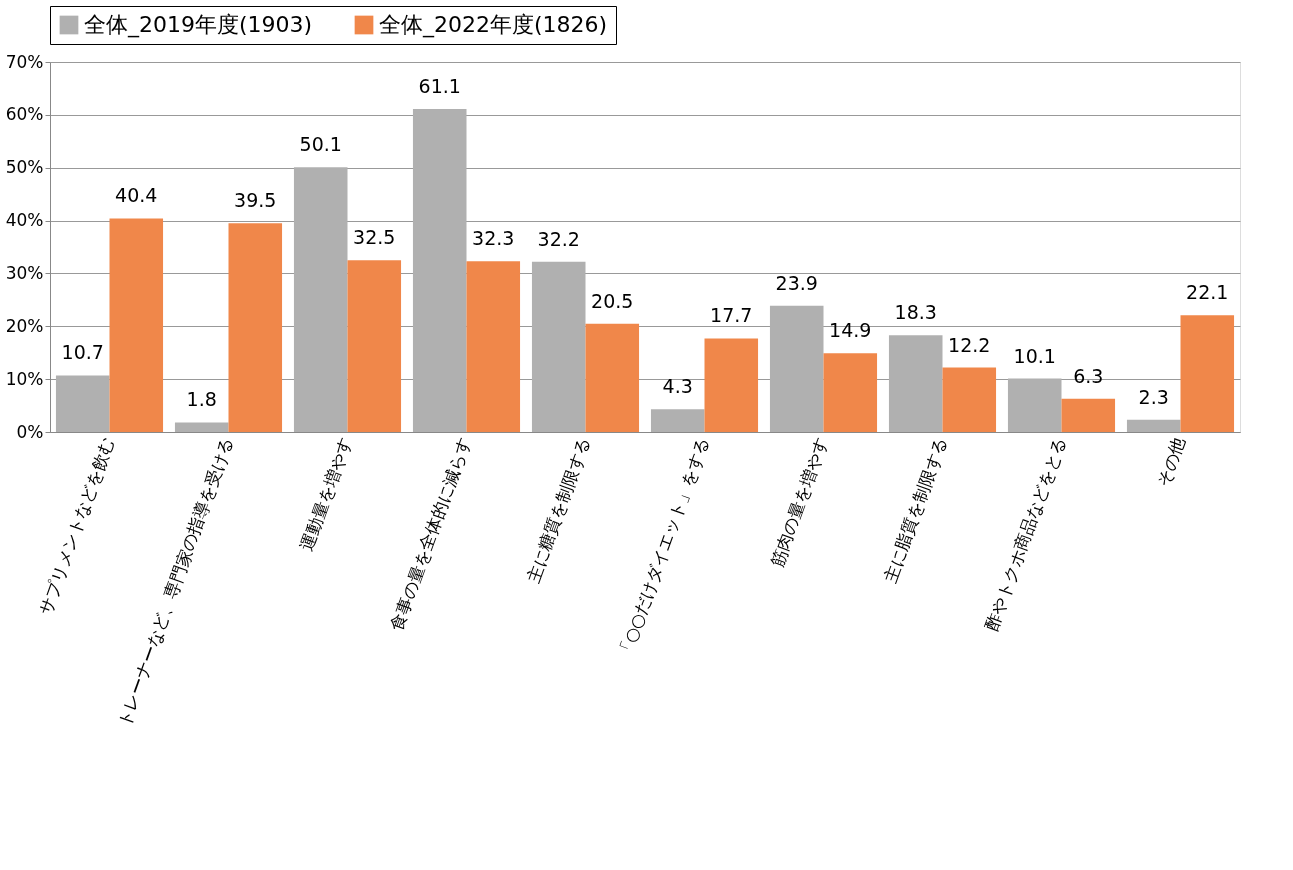 Image resolution: width=1293 pixels, height=870 pixels. Describe the element at coordinates (24, 272) in the screenshot. I see `y-tick-label: 30%` at that location.